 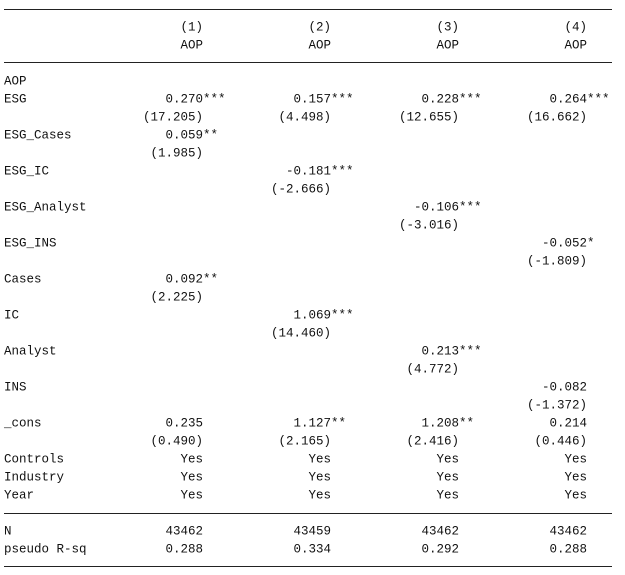 What do you see at coordinates (191, 279) in the screenshot?
I see `cell: 0.092**` at bounding box center [191, 279].